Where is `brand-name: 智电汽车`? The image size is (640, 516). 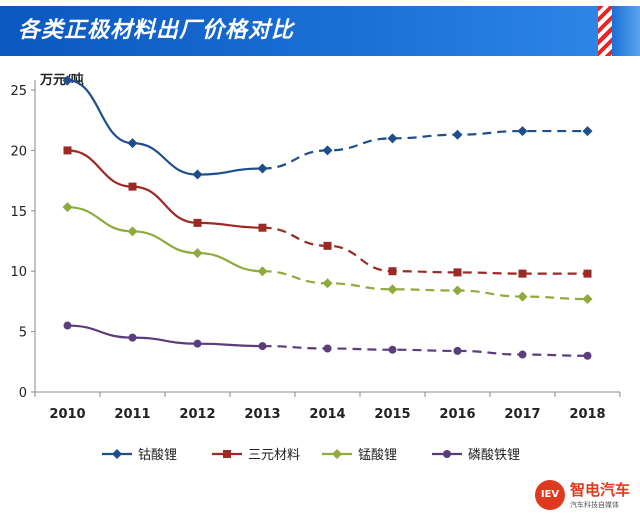
brand-name: 智电汽车 is located at coordinates (599, 490).